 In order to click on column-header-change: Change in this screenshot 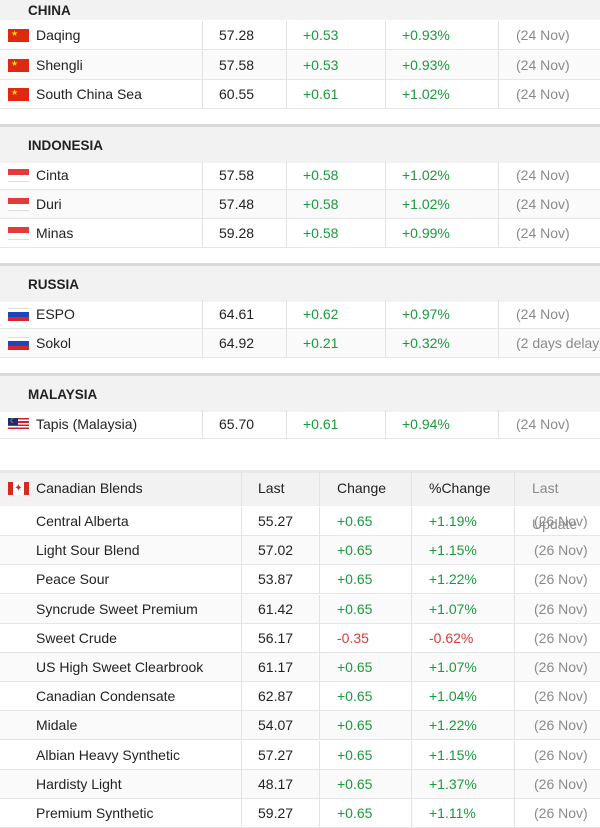, I will do `click(362, 488)`.